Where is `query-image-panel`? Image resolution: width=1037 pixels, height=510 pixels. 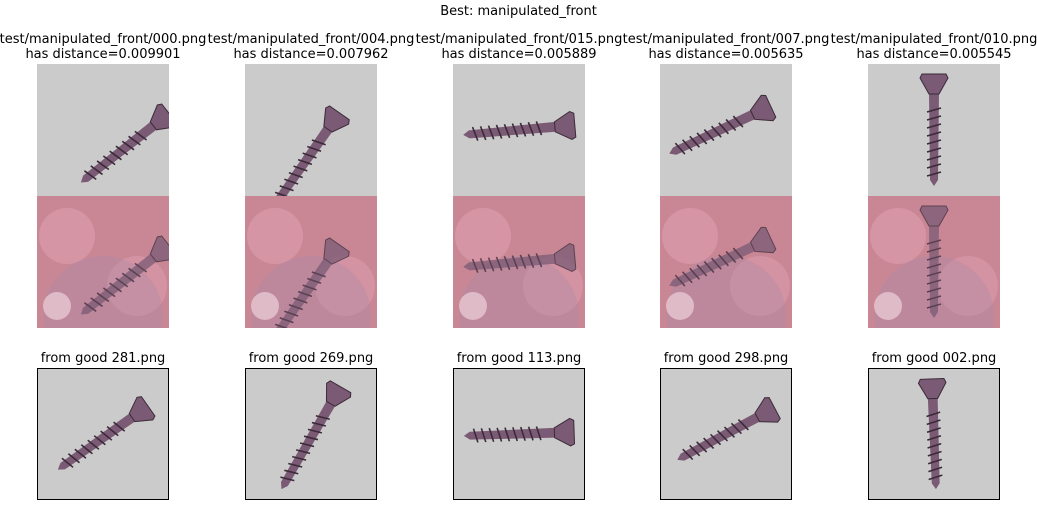
query-image-panel is located at coordinates (103, 130).